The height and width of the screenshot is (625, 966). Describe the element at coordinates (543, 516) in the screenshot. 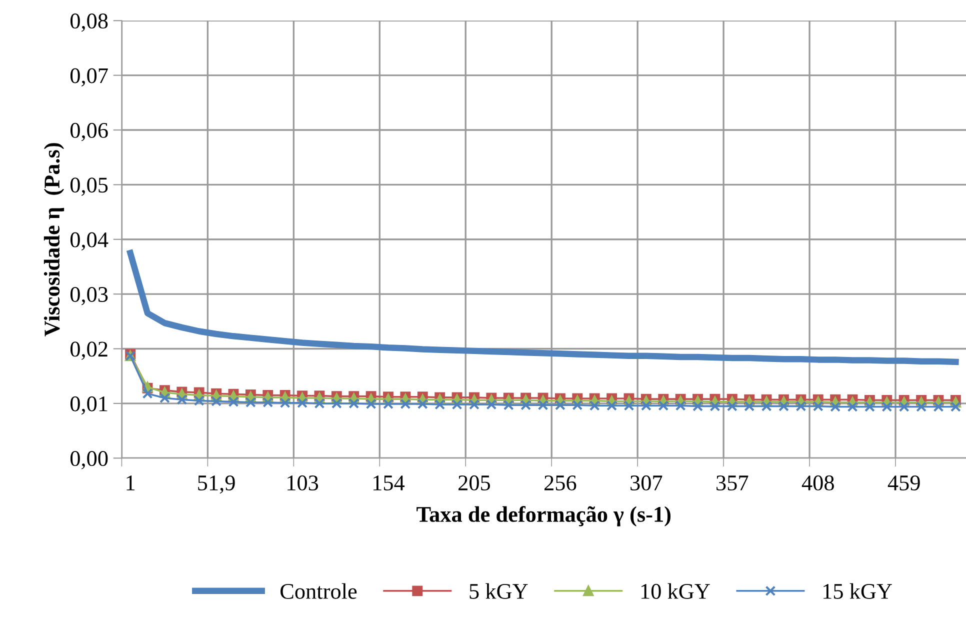

I see `x-axis-title: Taxa de deformação γ (s-1)` at that location.